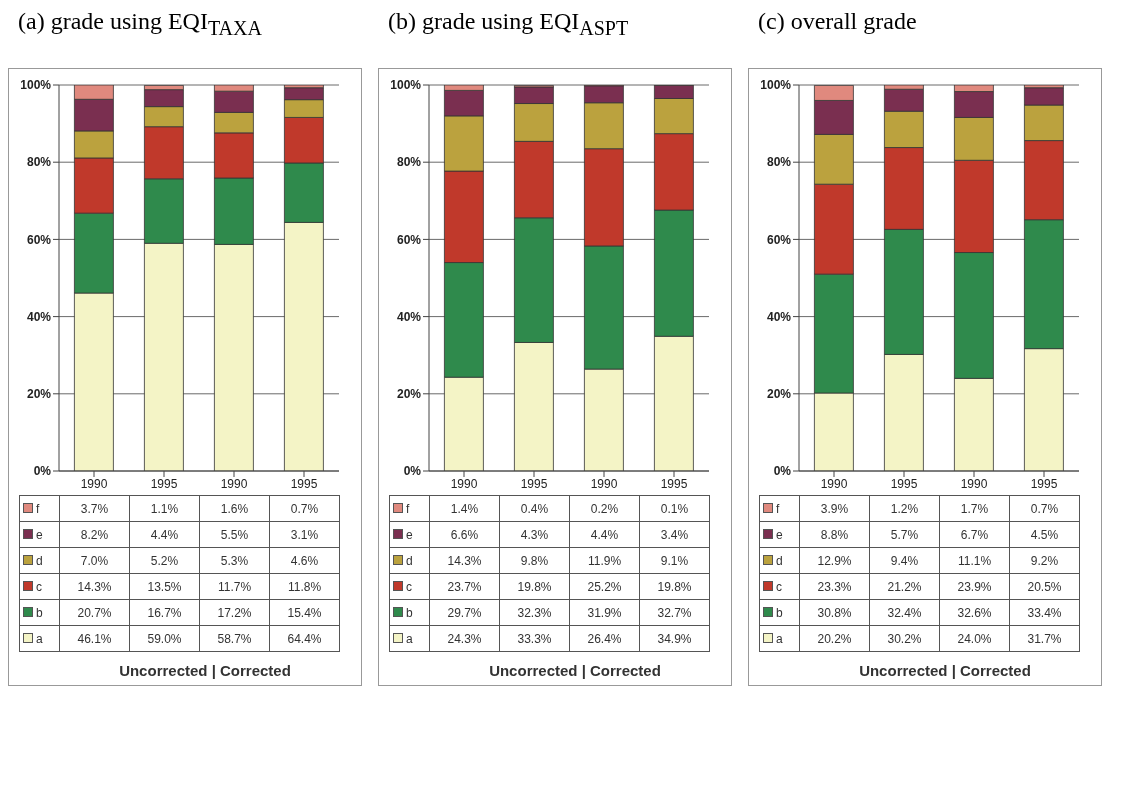 The height and width of the screenshot is (798, 1130). Describe the element at coordinates (604, 508) in the screenshot. I see `data-label: 0.2%` at that location.